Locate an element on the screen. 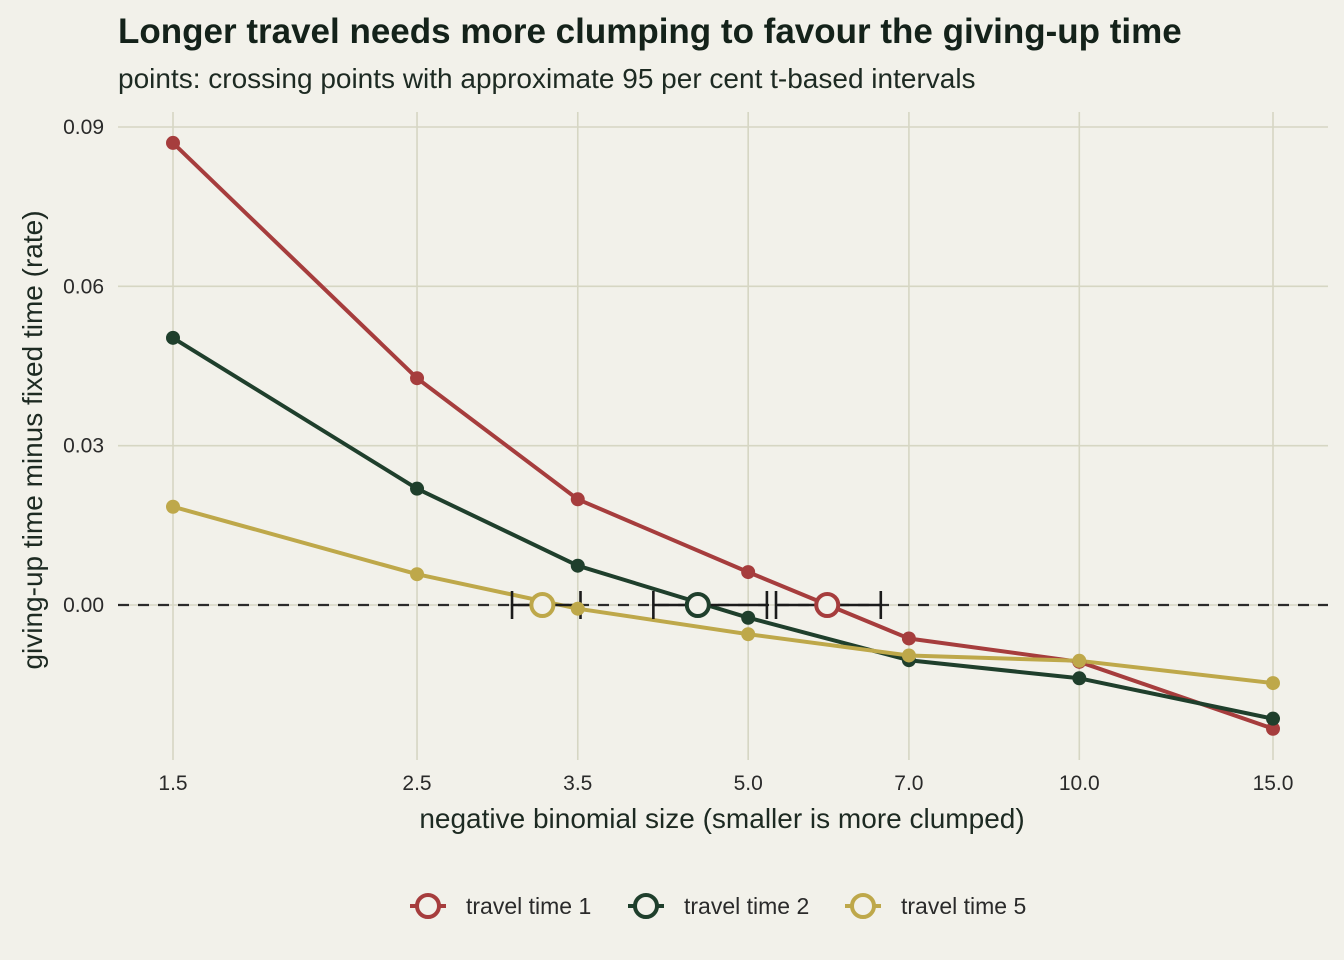  y-axis-label: giving-up time minus fixed time (rate) is located at coordinates (32, 439).